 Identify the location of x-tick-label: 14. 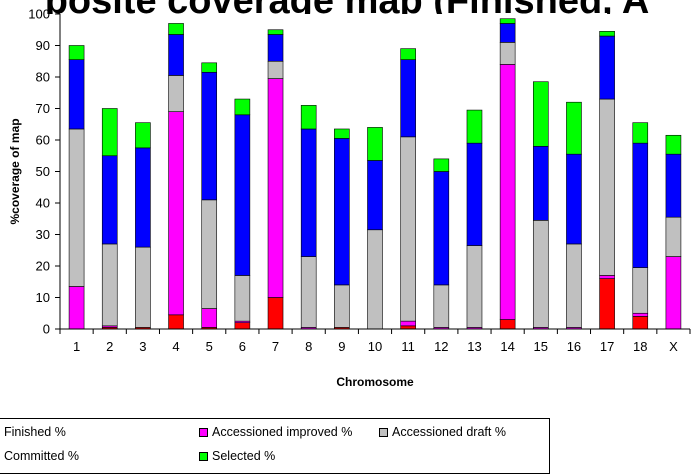
(507, 346).